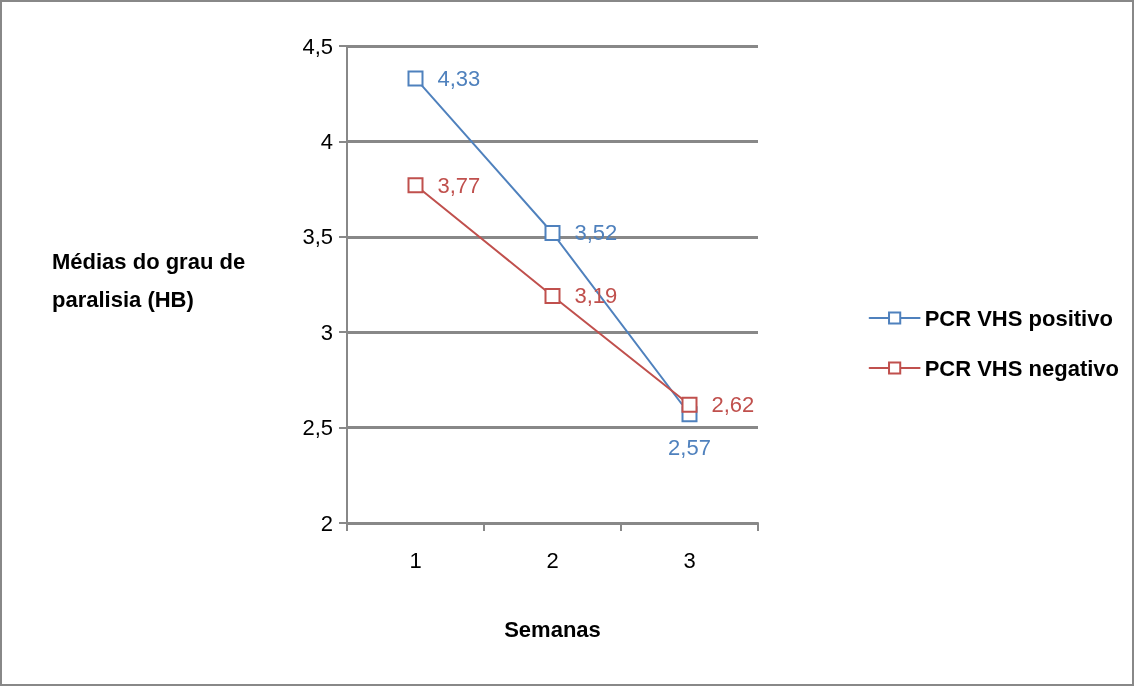 Image resolution: width=1134 pixels, height=686 pixels. I want to click on y-axis-title: Médias do grau de paralisia (HB), so click(152, 280).